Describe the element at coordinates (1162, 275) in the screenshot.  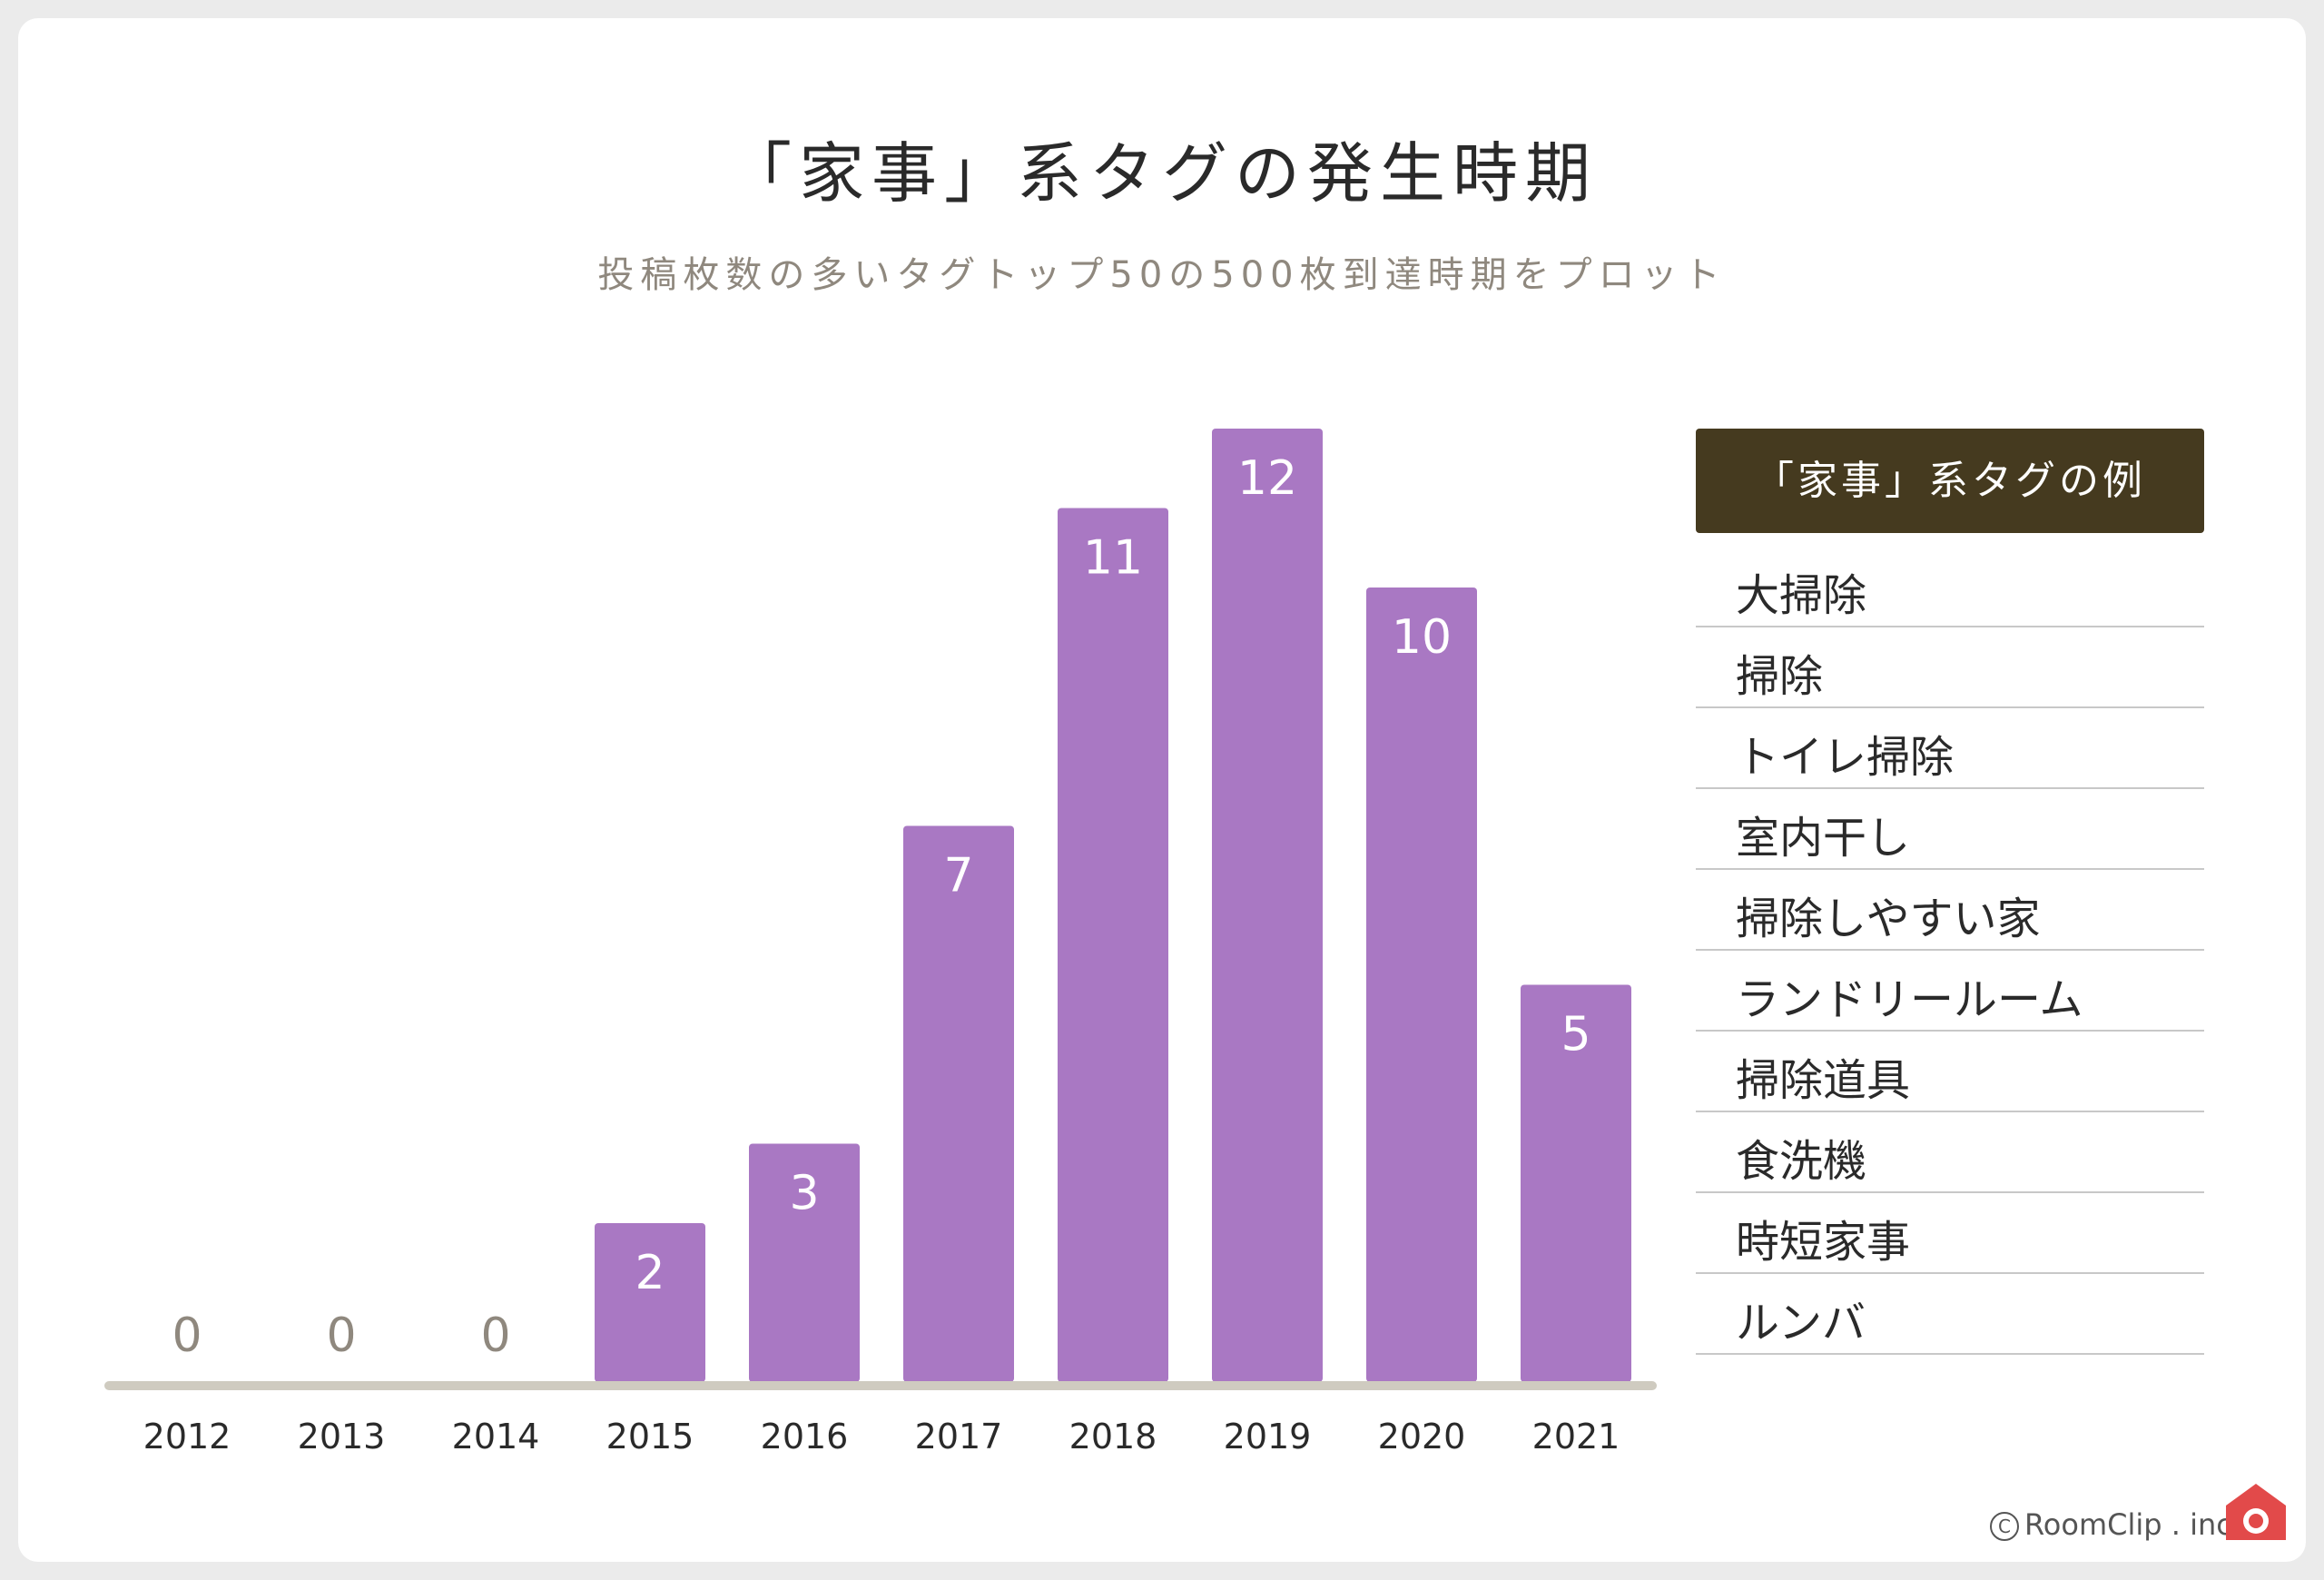
I see `chart-subtitle: 投稿枚数の多いタグトップ50の500枚到達時期をプロット` at that location.